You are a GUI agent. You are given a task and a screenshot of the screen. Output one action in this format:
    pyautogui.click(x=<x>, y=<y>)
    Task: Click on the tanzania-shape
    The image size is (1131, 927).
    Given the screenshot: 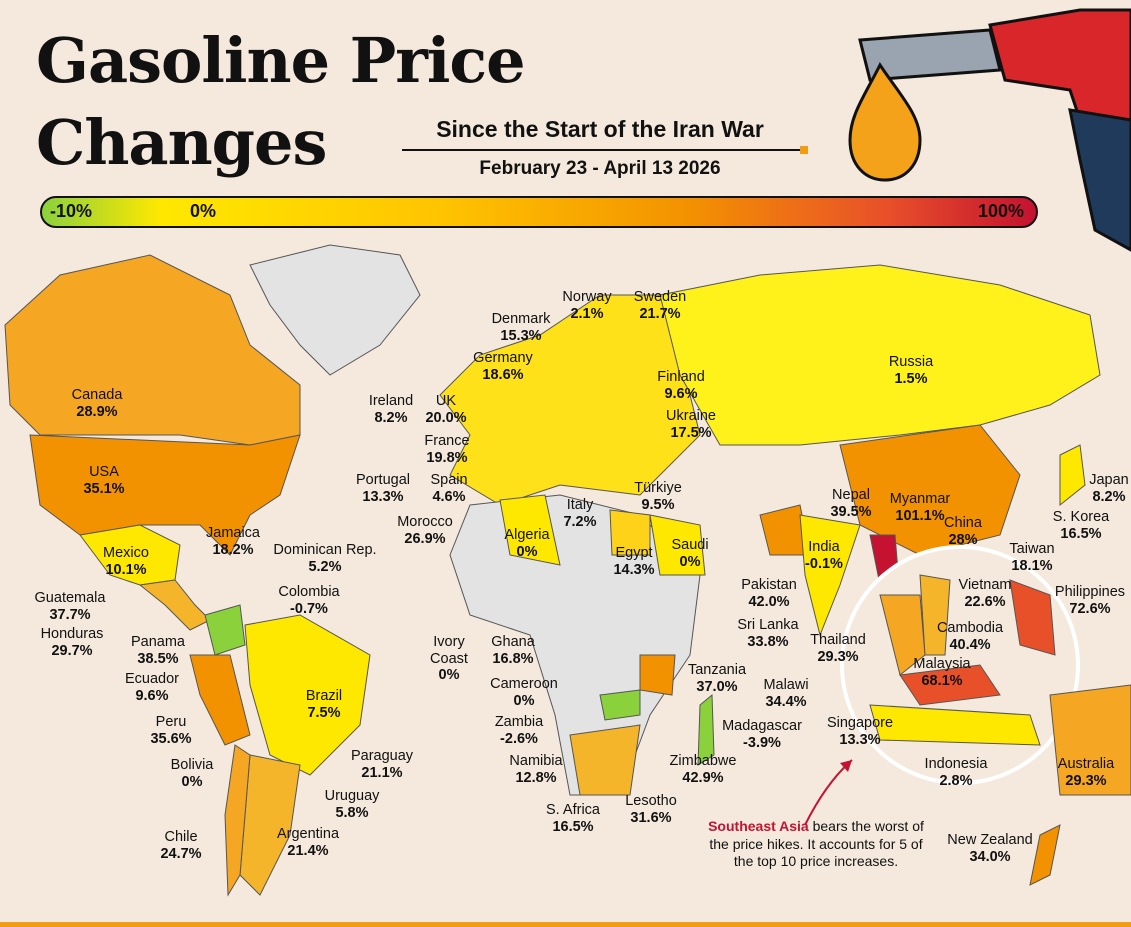 What is the action you would take?
    pyautogui.click(x=657, y=675)
    